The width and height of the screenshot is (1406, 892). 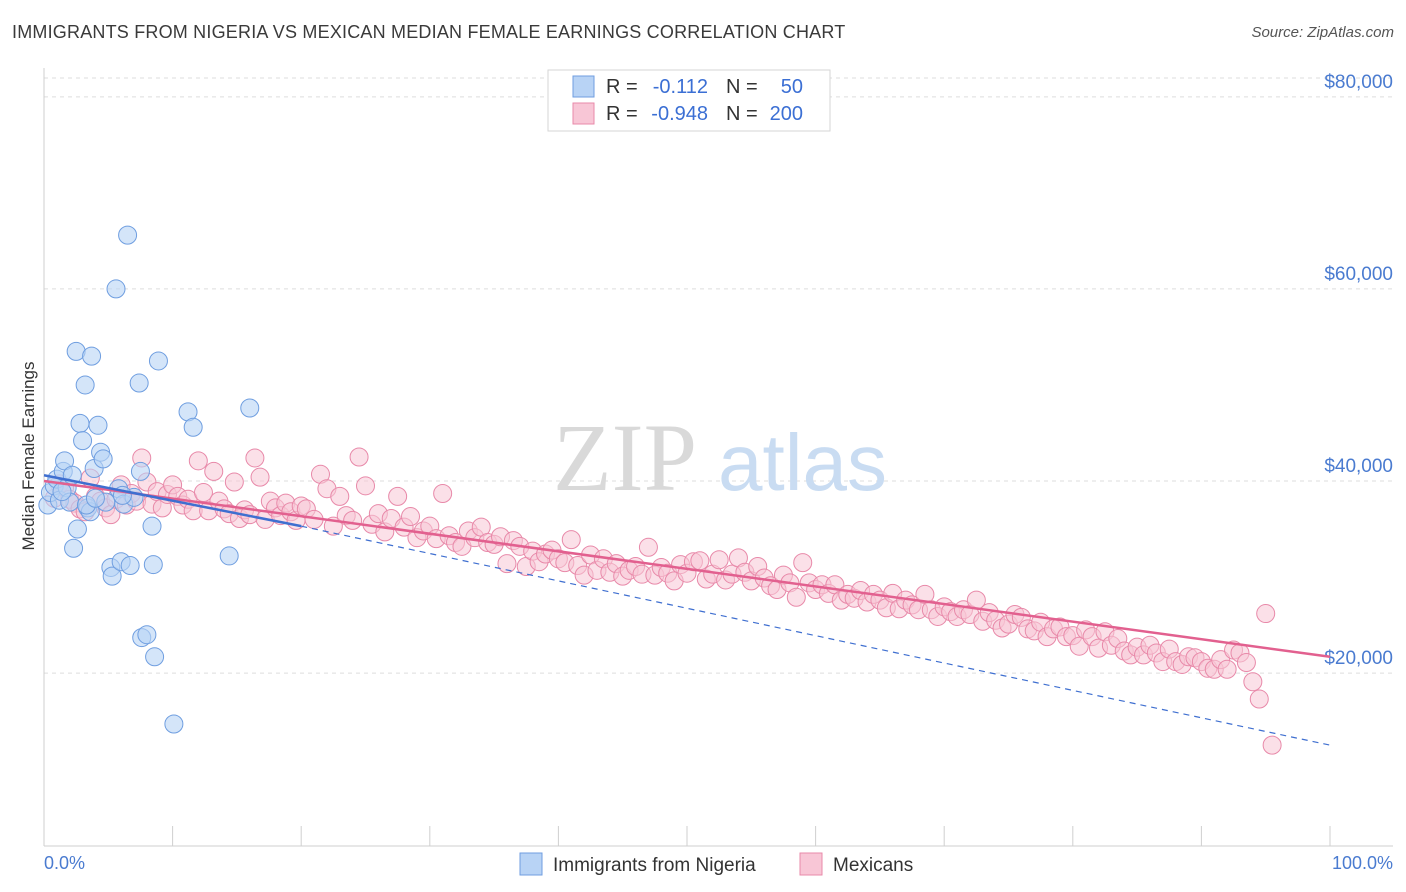 I want to click on y-tick-label-20000: $20,000, so click(x=1358, y=658).